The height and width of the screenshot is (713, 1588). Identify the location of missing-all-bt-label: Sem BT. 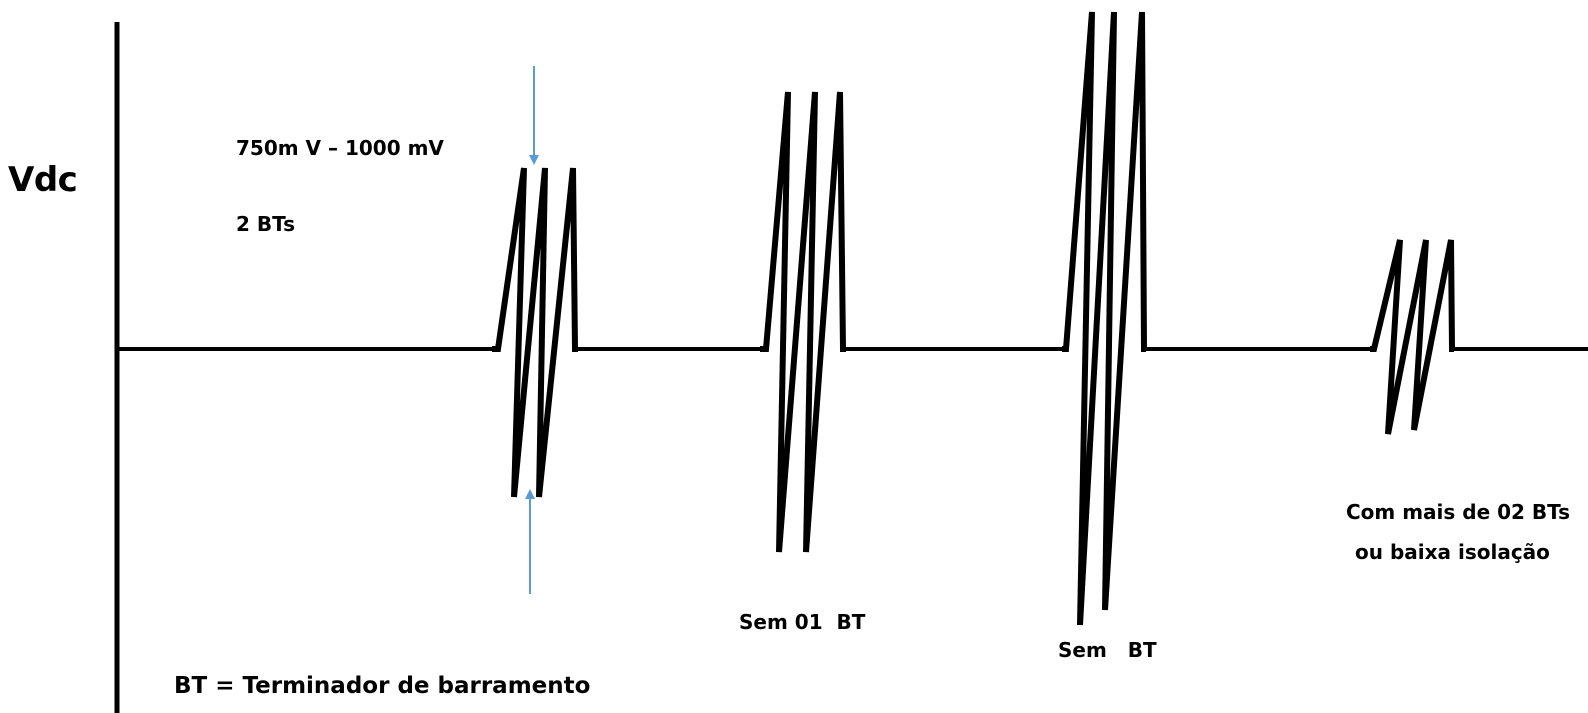
(1107, 650).